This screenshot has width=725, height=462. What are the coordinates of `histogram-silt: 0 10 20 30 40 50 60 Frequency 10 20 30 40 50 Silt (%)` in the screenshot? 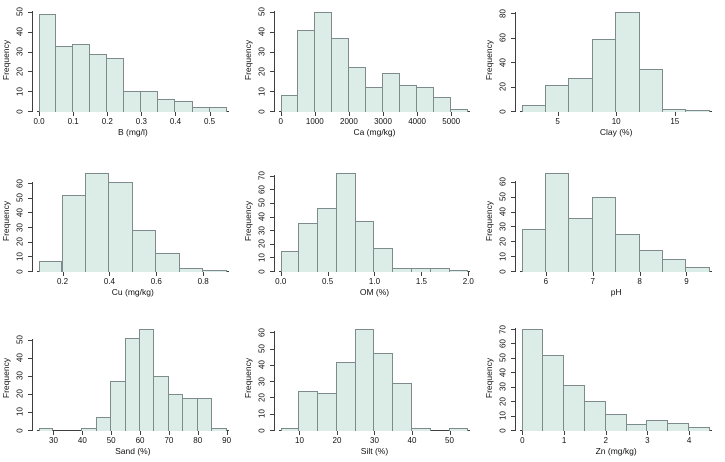 It's located at (363, 385).